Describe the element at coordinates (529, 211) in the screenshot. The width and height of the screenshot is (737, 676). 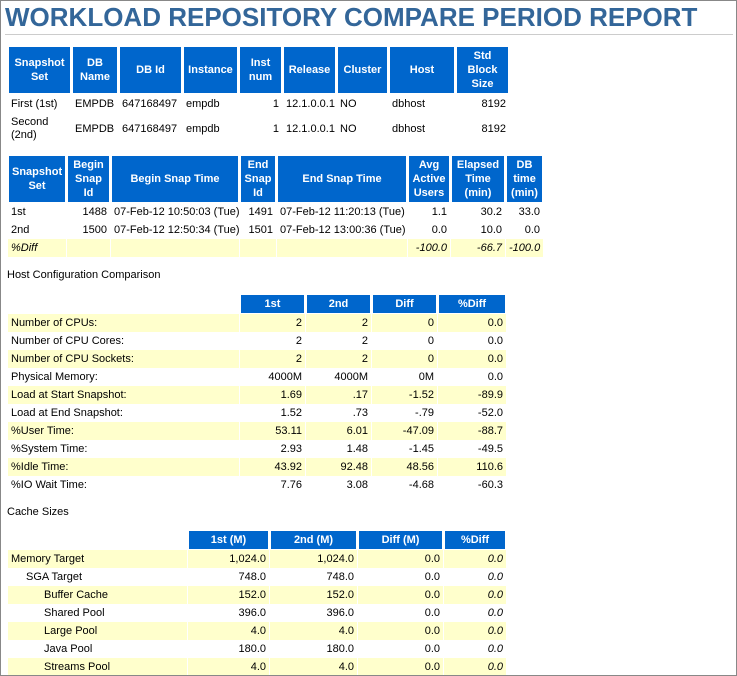
I see `table-cell: 33.0` at that location.